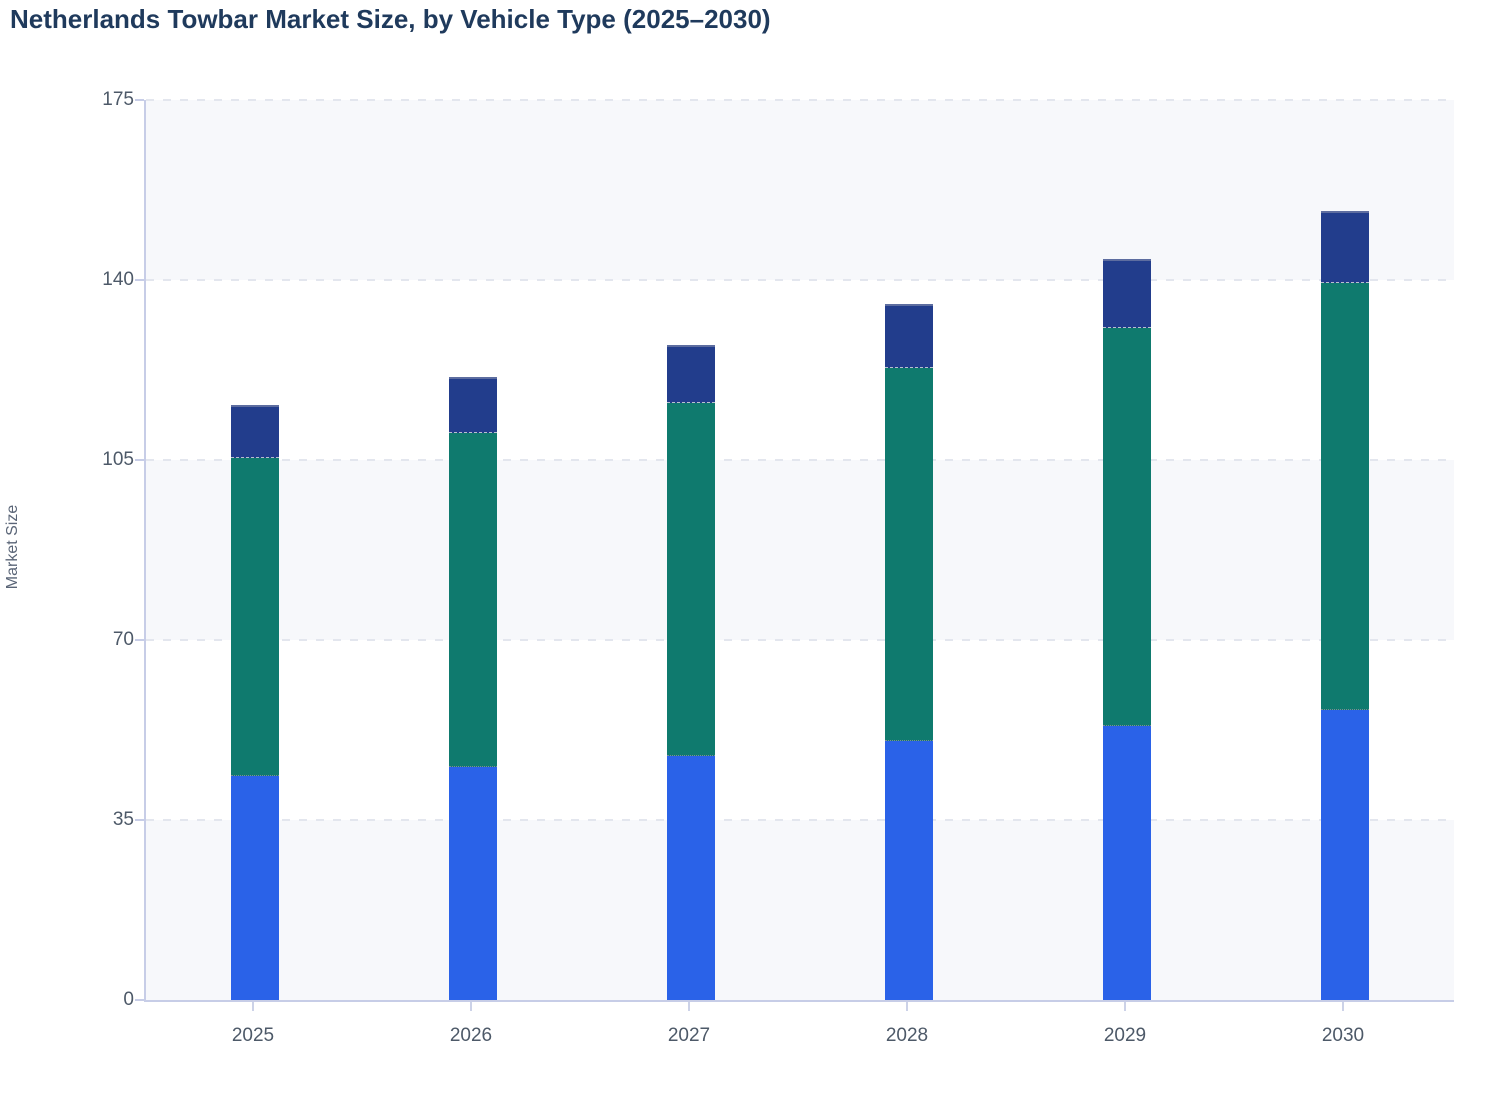 The height and width of the screenshot is (1120, 1508). I want to click on bar-2027, so click(691, 672).